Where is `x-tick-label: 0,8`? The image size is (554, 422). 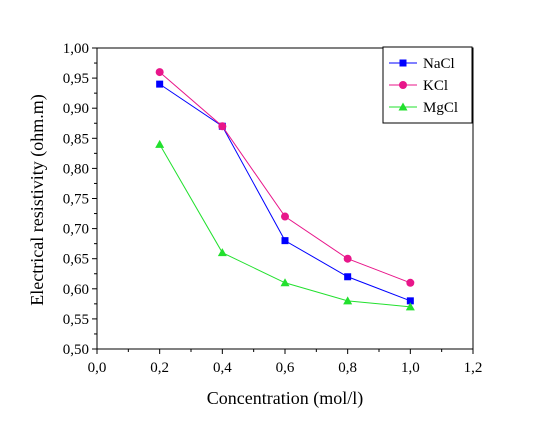
x-tick-label: 0,8 is located at coordinates (347, 368).